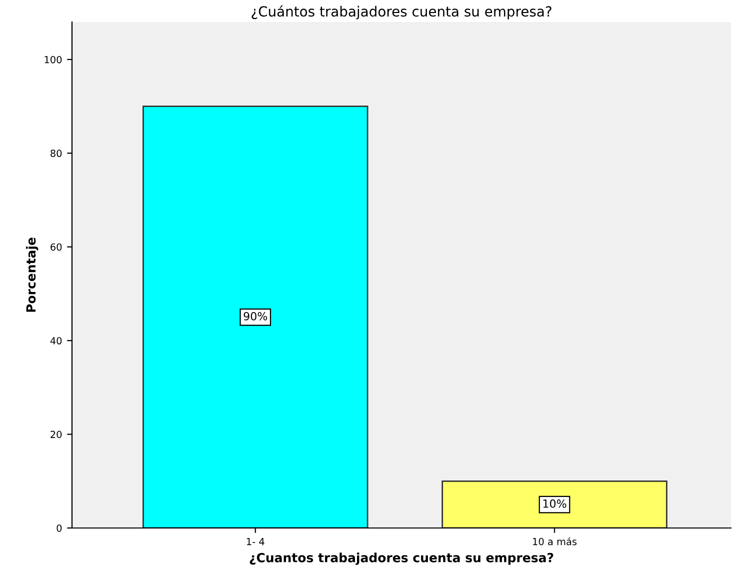 Image resolution: width=733 pixels, height=588 pixels. What do you see at coordinates (56, 154) in the screenshot?
I see `y-tick-label: 80` at bounding box center [56, 154].